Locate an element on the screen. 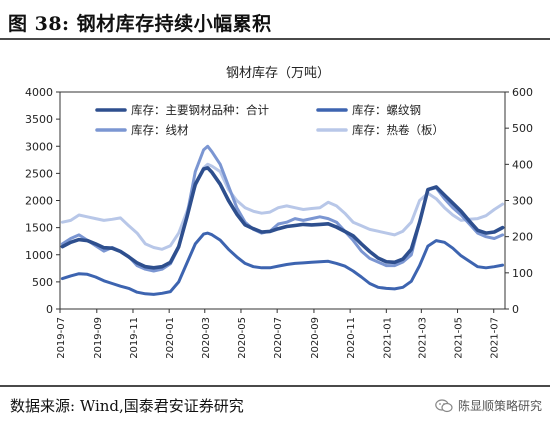 The width and height of the screenshot is (550, 428). watermark-text: 陈显顺策略研究 is located at coordinates (499, 406).